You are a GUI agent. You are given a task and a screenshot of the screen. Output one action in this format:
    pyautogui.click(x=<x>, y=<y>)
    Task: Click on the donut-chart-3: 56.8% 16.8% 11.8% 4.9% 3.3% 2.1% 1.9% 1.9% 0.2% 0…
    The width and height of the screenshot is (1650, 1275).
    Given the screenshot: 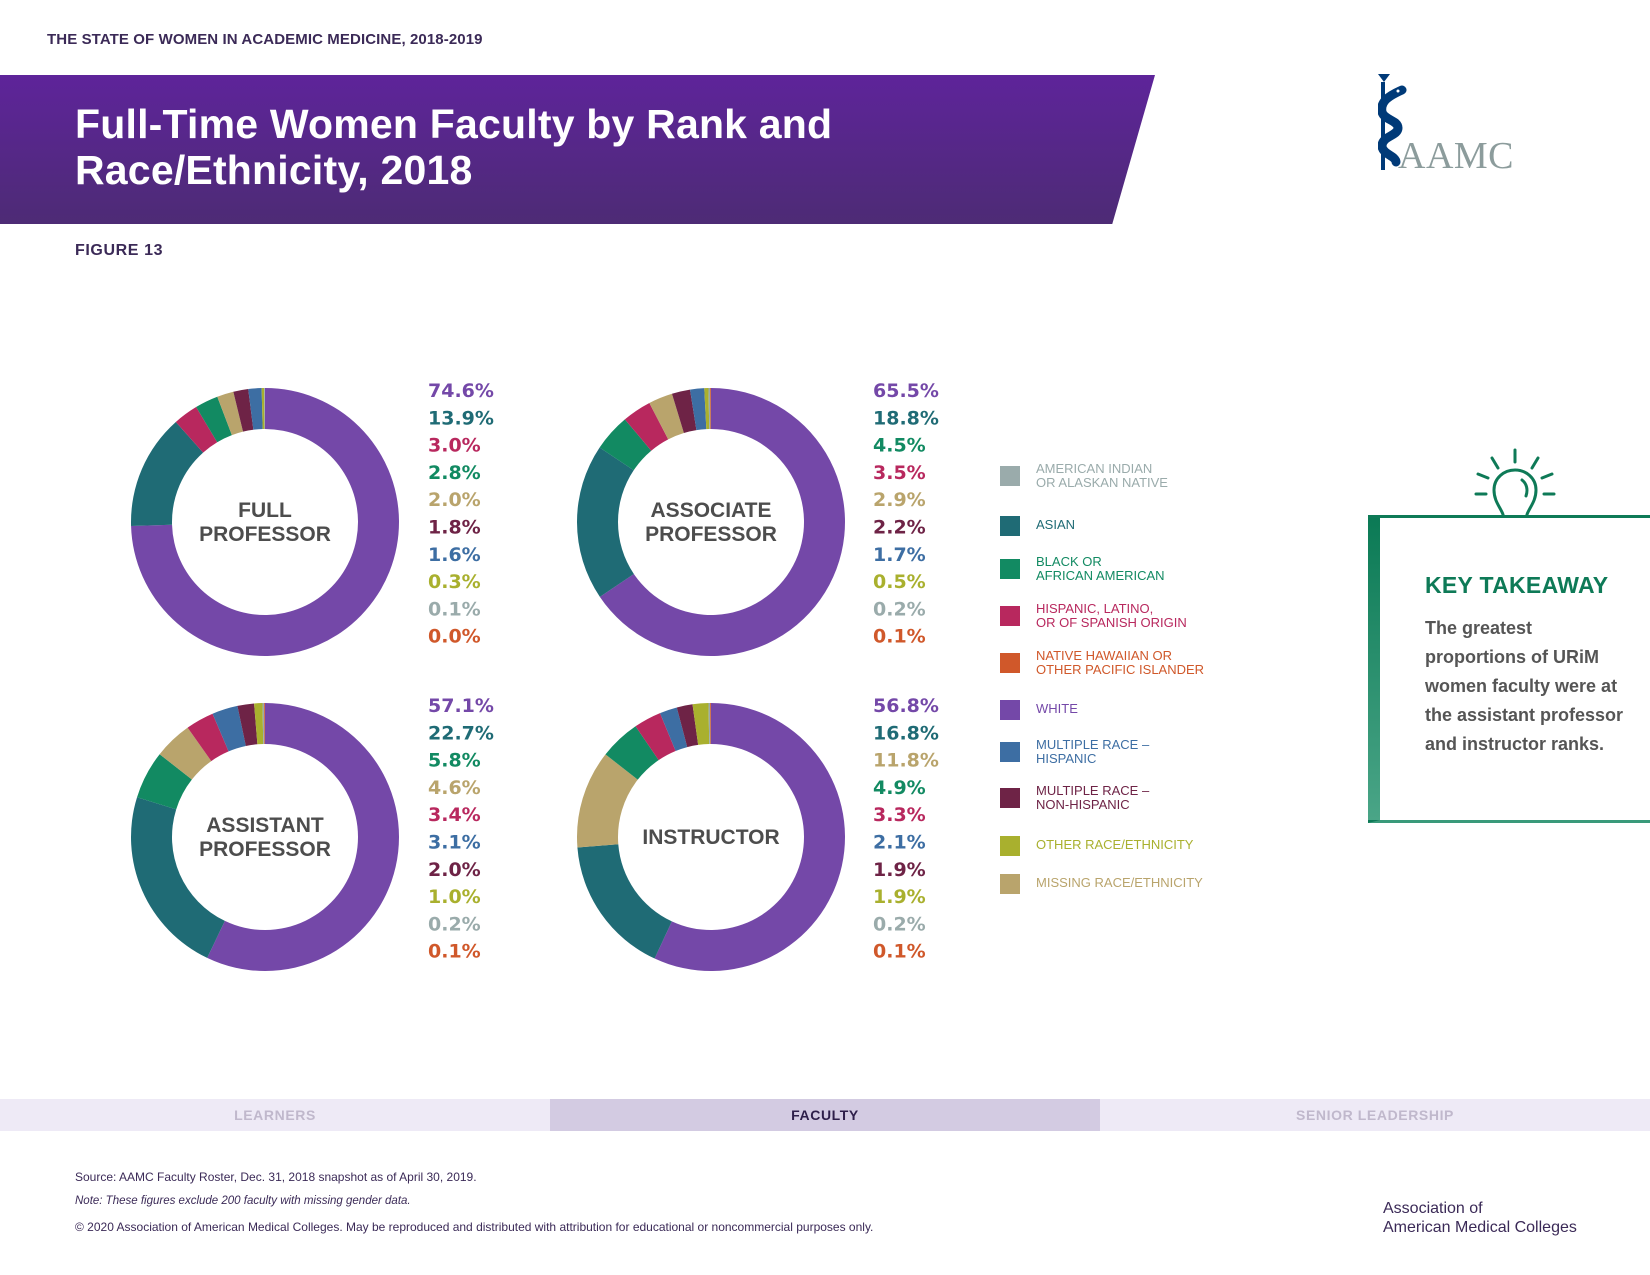 What is the action you would take?
    pyautogui.click(x=758, y=833)
    